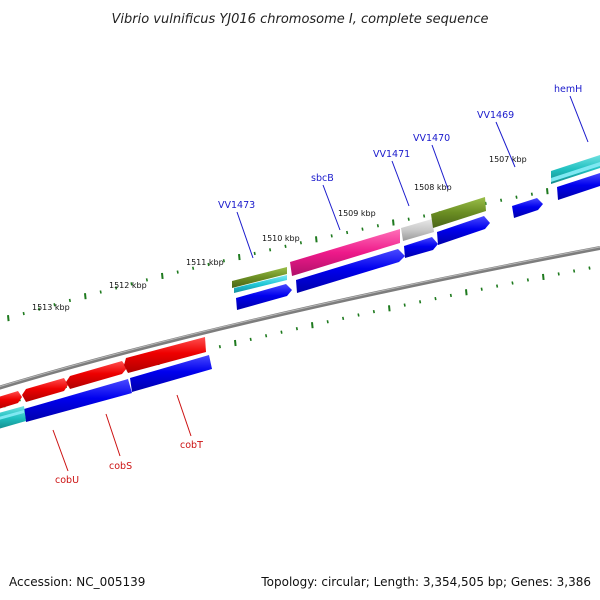 Image resolution: width=600 pixels, height=600 pixels. What do you see at coordinates (260, 284) in the screenshot?
I see `gene-vv1473-cyan-feature` at bounding box center [260, 284].